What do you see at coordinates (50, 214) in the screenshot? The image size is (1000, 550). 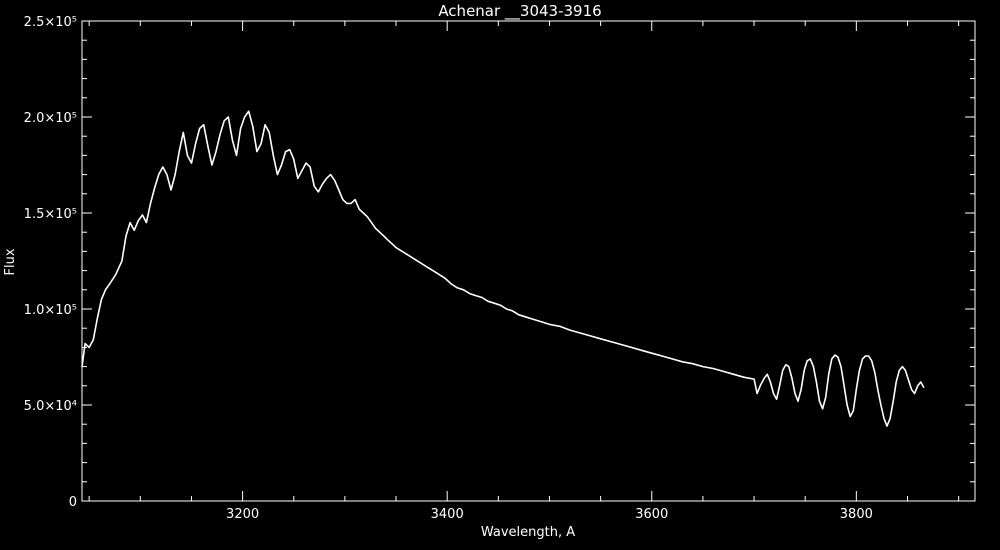 I see `y-tick-label: 1.5×10⁵` at bounding box center [50, 214].